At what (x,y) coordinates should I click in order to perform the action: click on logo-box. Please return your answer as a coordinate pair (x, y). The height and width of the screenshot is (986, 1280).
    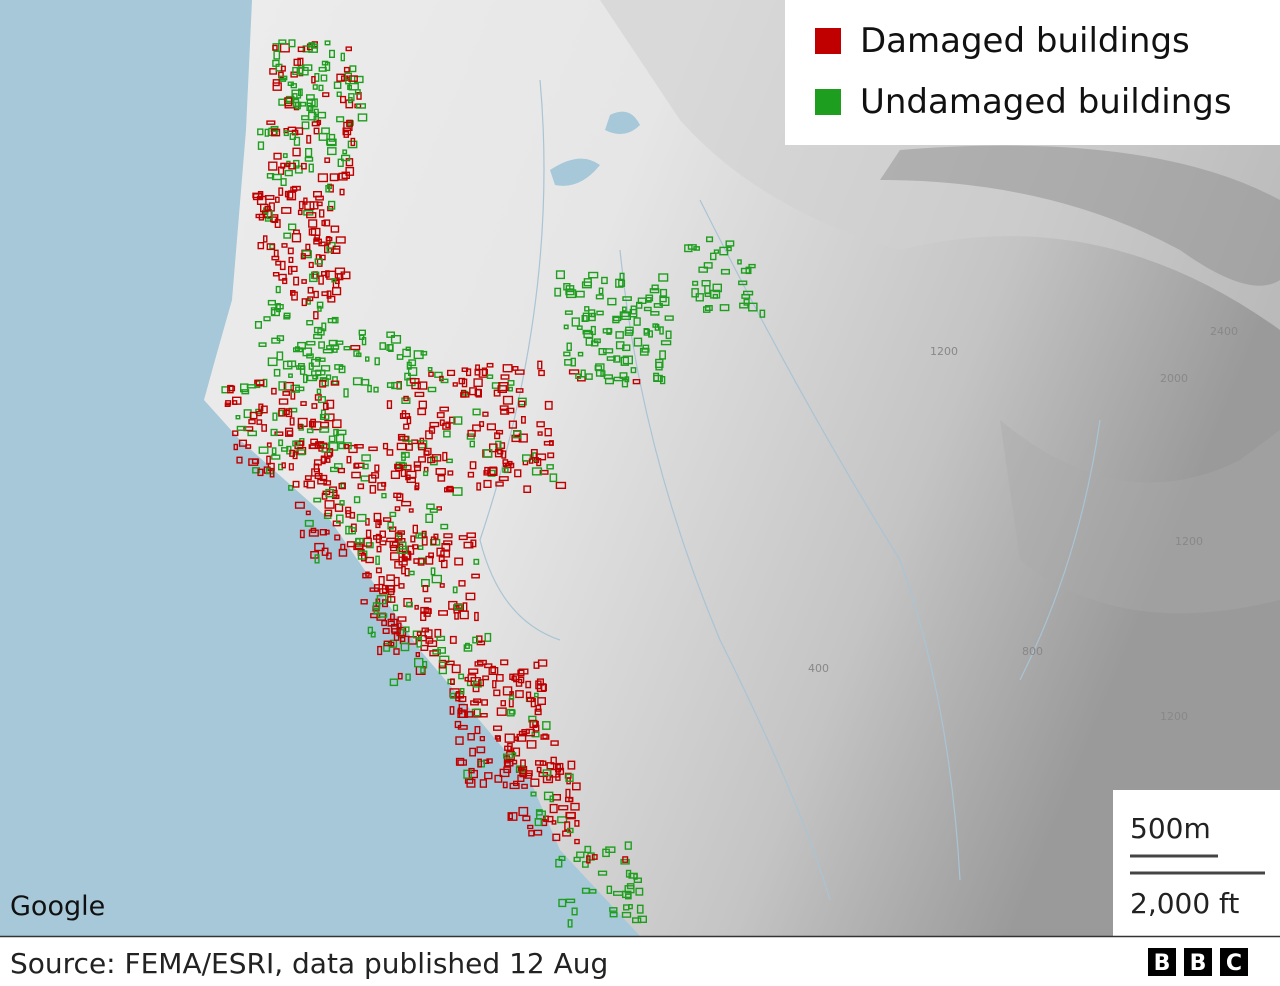
    Looking at the image, I should click on (1198, 962).